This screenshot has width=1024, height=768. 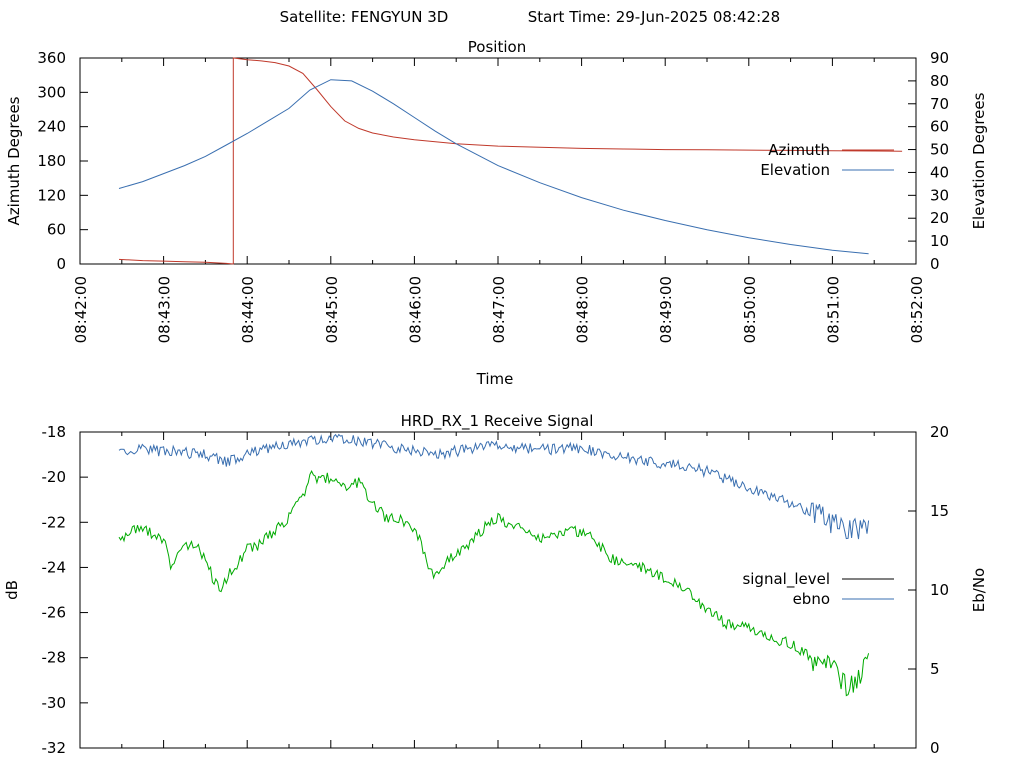 What do you see at coordinates (939, 150) in the screenshot?
I see `y2-tick-label: 50` at bounding box center [939, 150].